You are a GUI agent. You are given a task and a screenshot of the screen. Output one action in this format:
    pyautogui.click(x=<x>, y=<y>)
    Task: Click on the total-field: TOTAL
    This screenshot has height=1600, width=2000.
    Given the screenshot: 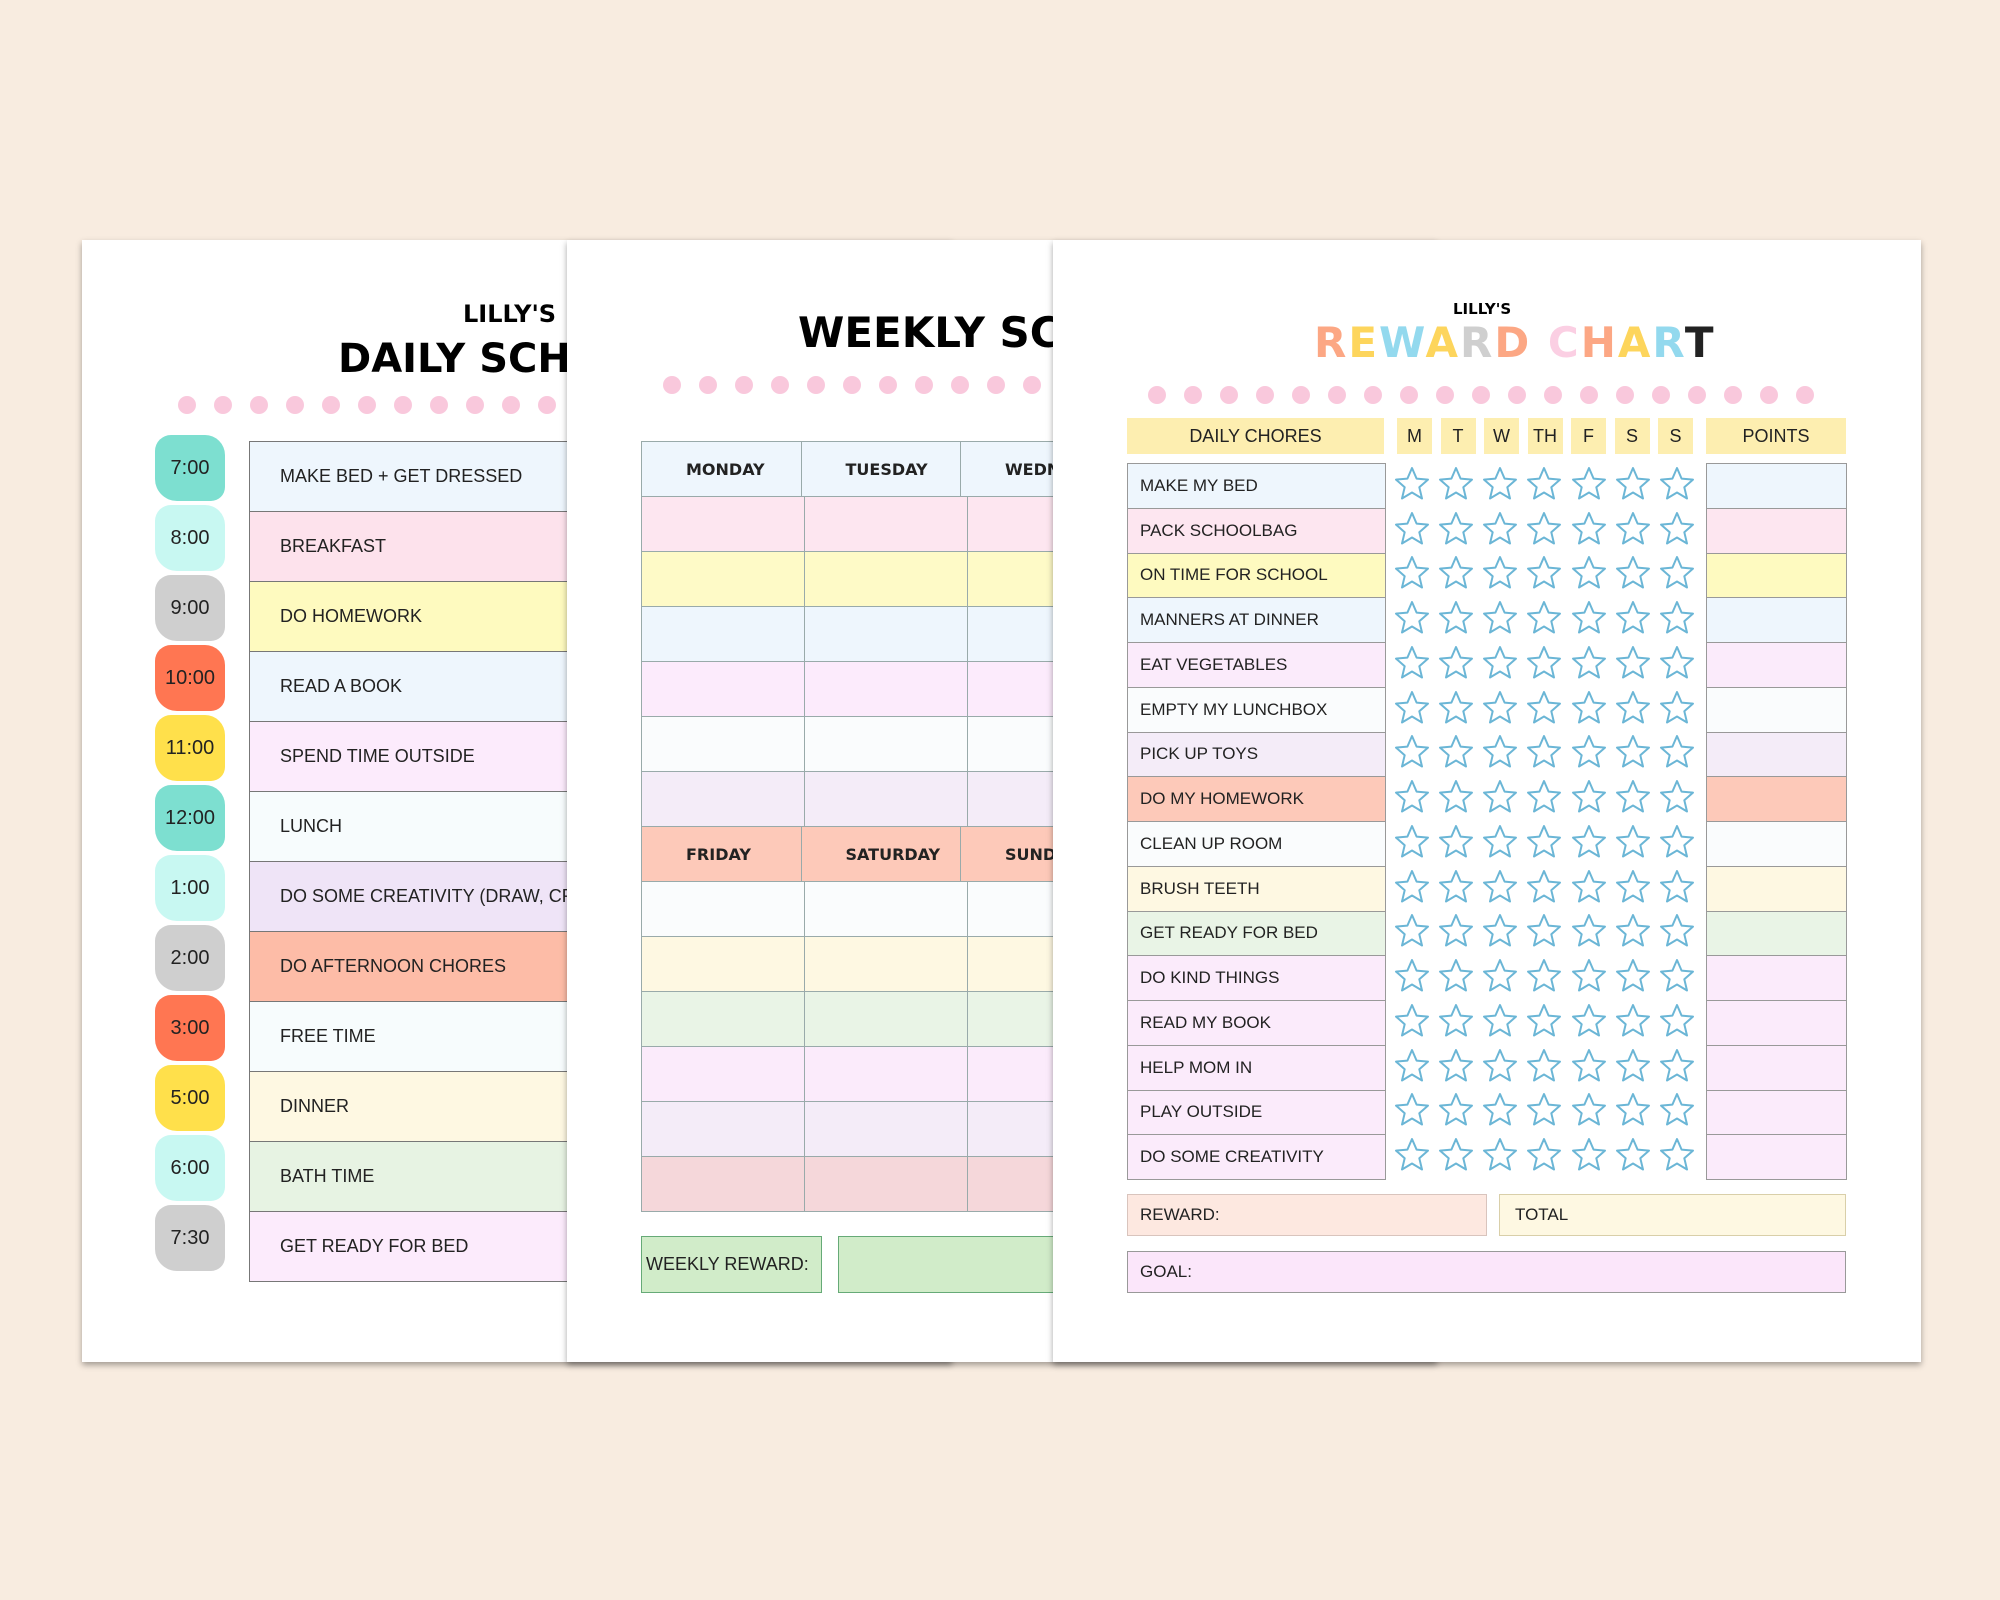 What is the action you would take?
    pyautogui.click(x=1672, y=1215)
    